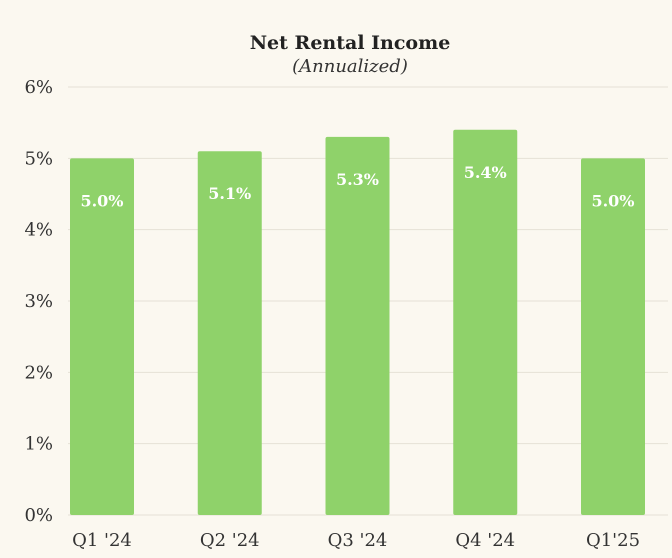 This screenshot has height=558, width=672. What do you see at coordinates (38, 87) in the screenshot?
I see `y-tick-label: 6%` at bounding box center [38, 87].